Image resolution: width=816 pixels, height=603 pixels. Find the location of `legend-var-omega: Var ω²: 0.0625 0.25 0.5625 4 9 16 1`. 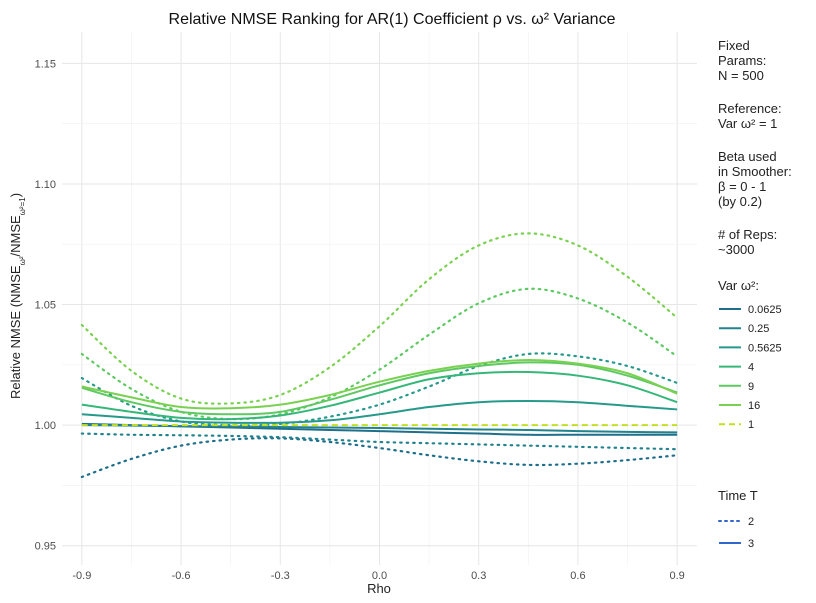

legend-var-omega: Var ω²: 0.0625 0.25 0.5625 4 9 16 1 is located at coordinates (750, 354).